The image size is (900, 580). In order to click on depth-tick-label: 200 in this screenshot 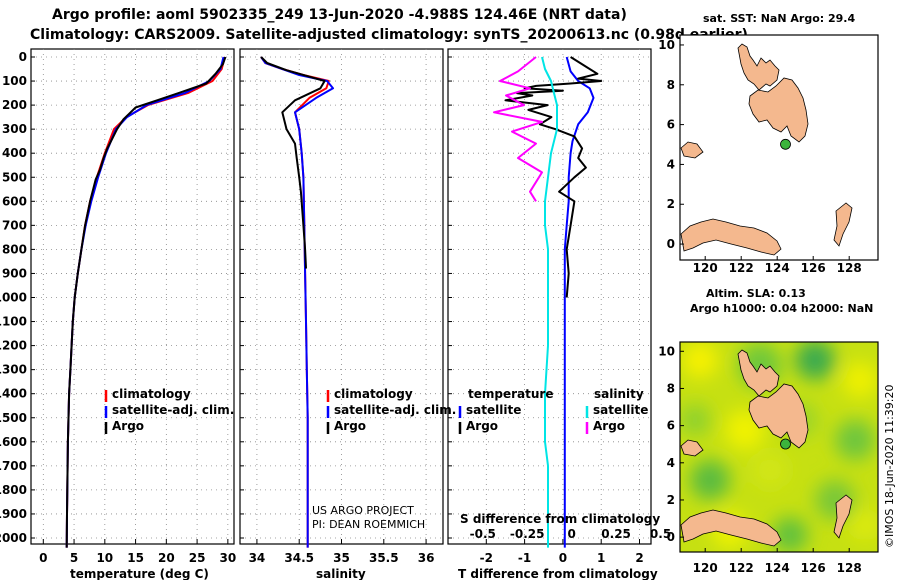, I will do `click(14, 105)`.